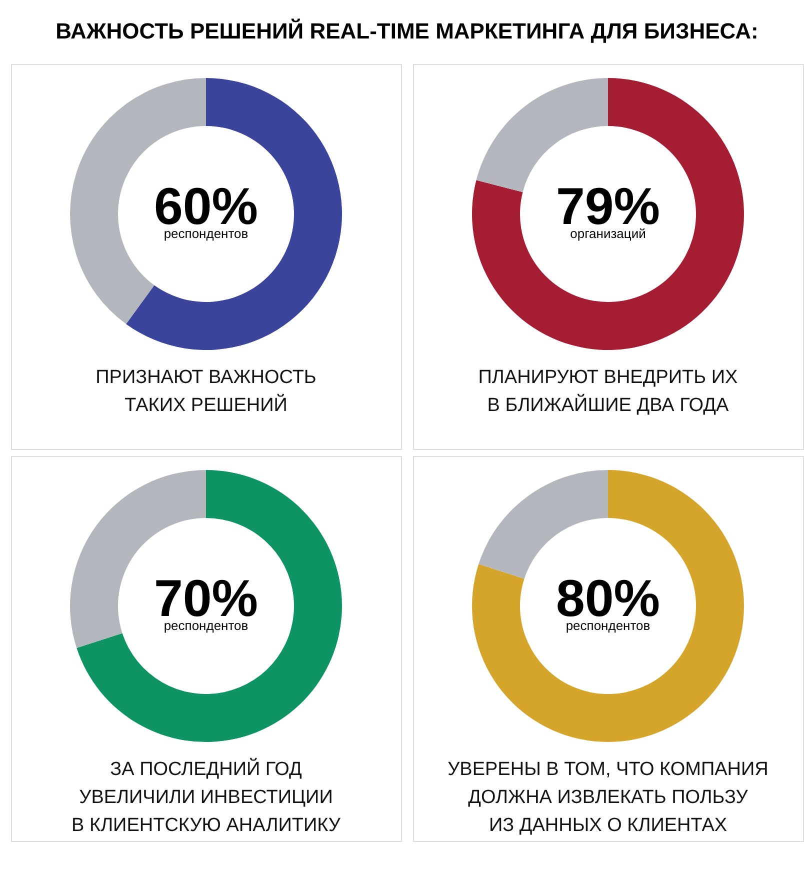 The image size is (810, 886). What do you see at coordinates (207, 796) in the screenshot?
I see `text: ЗА ПОСЛЕДНИЙ ГОД УВЕЛИЧИЛИ ИНВЕСТИЦИИ В КЛИЕНТСКУЮ АНАЛИТИКУ` at bounding box center [207, 796].